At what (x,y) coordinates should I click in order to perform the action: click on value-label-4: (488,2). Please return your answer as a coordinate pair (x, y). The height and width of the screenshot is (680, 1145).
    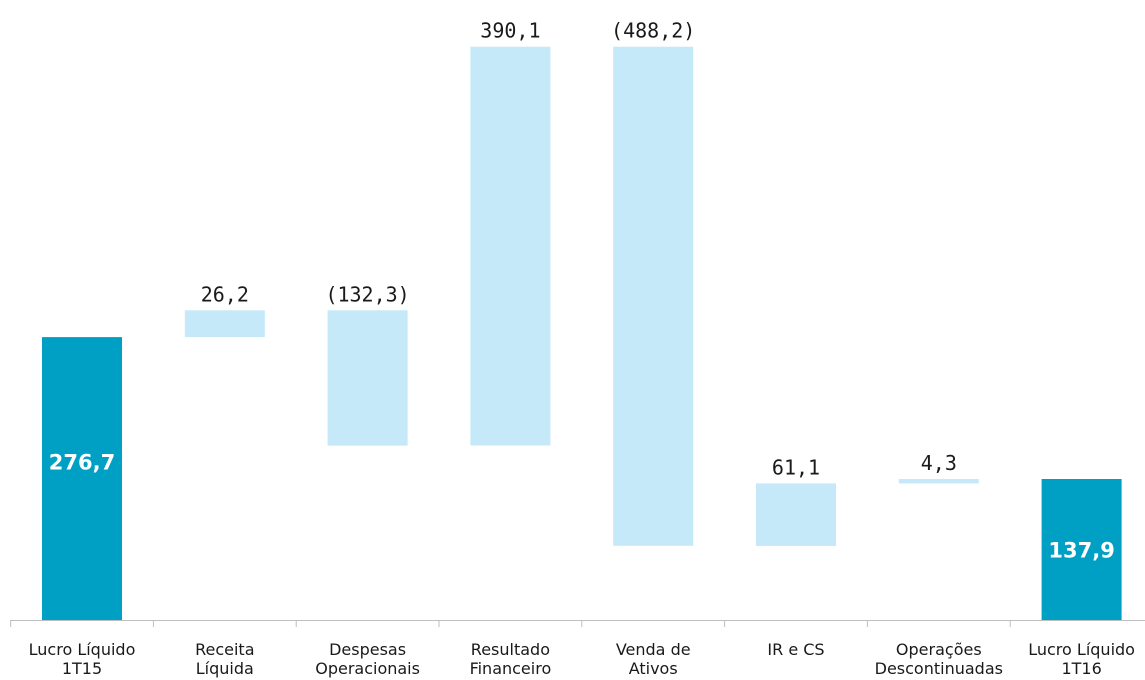
    Looking at the image, I should click on (653, 31).